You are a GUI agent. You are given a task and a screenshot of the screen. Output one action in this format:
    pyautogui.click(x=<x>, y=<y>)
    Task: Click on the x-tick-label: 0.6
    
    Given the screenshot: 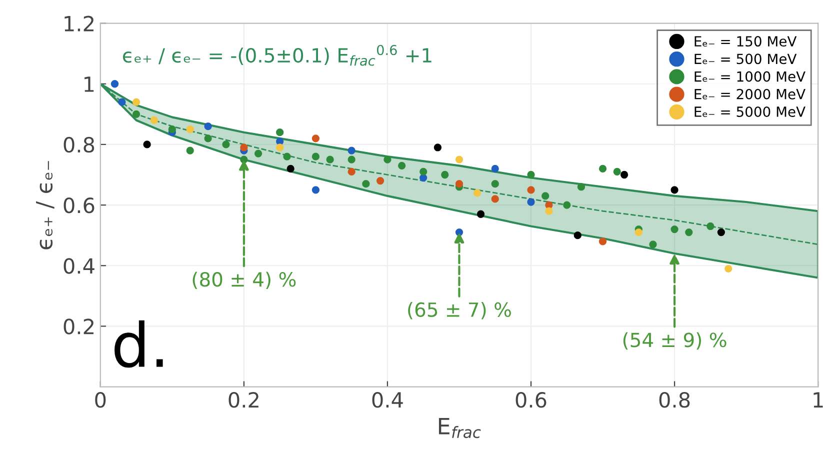 What is the action you would take?
    pyautogui.click(x=531, y=400)
    